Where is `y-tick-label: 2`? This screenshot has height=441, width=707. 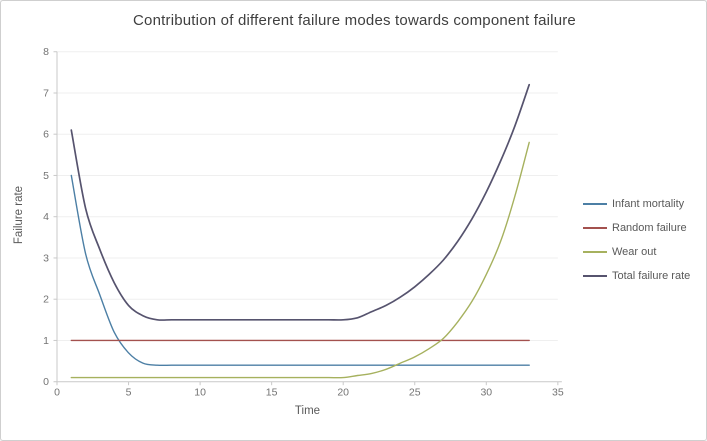
y-tick-label: 2 is located at coordinates (46, 300).